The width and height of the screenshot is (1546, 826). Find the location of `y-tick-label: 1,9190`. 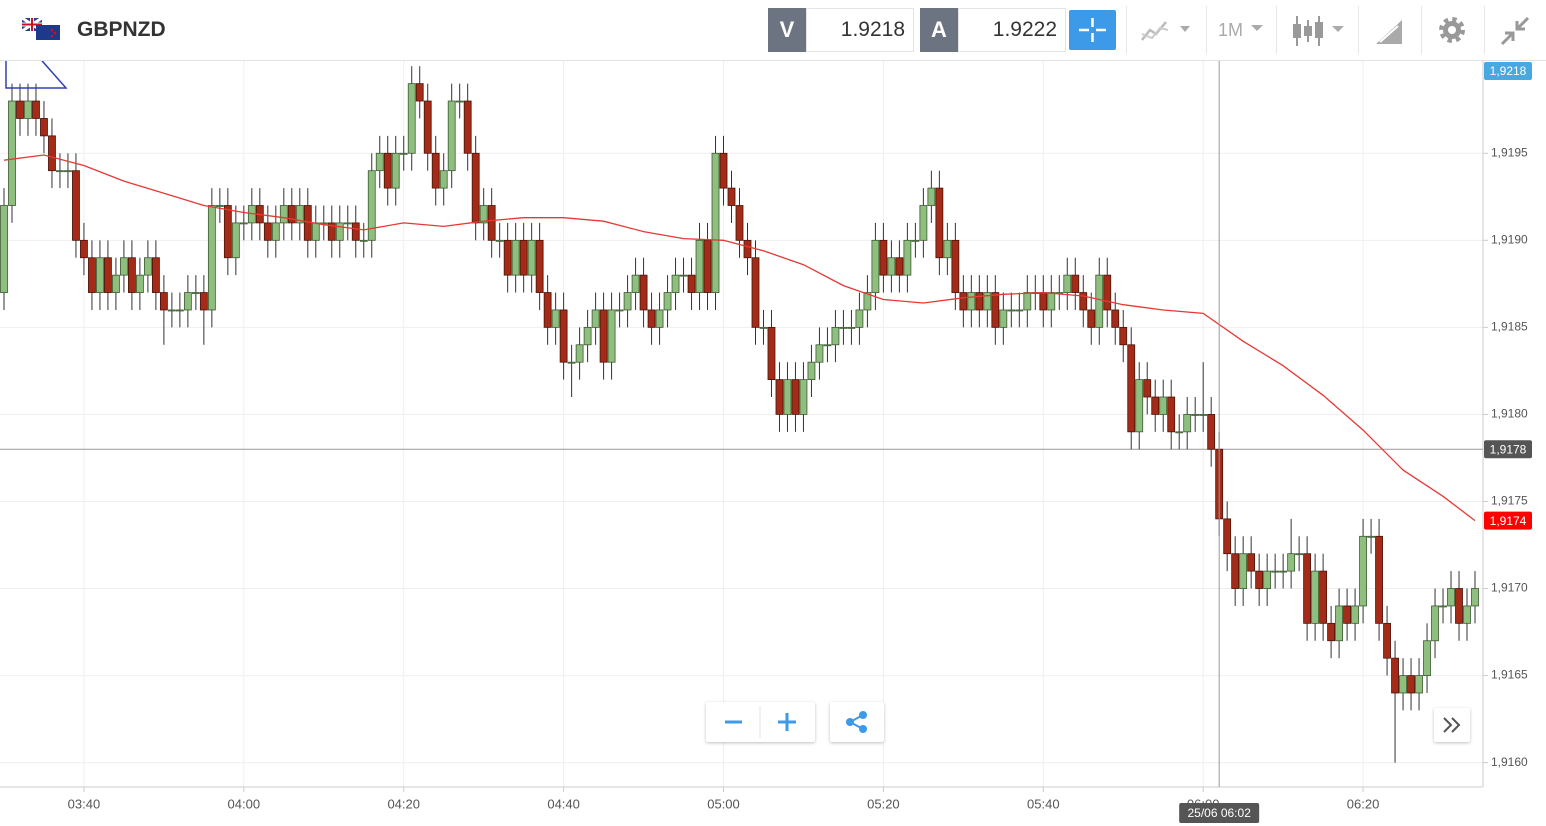

y-tick-label: 1,9190 is located at coordinates (1509, 239).